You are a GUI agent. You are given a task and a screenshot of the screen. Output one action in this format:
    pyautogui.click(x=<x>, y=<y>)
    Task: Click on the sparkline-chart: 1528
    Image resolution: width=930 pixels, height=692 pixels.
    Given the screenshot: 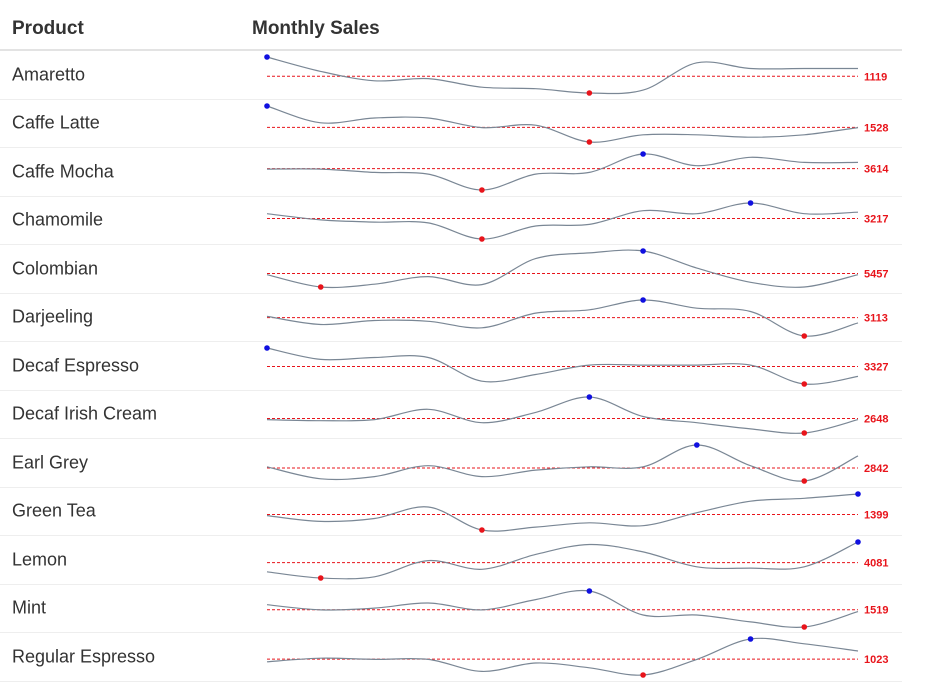 What is the action you would take?
    pyautogui.click(x=576, y=123)
    